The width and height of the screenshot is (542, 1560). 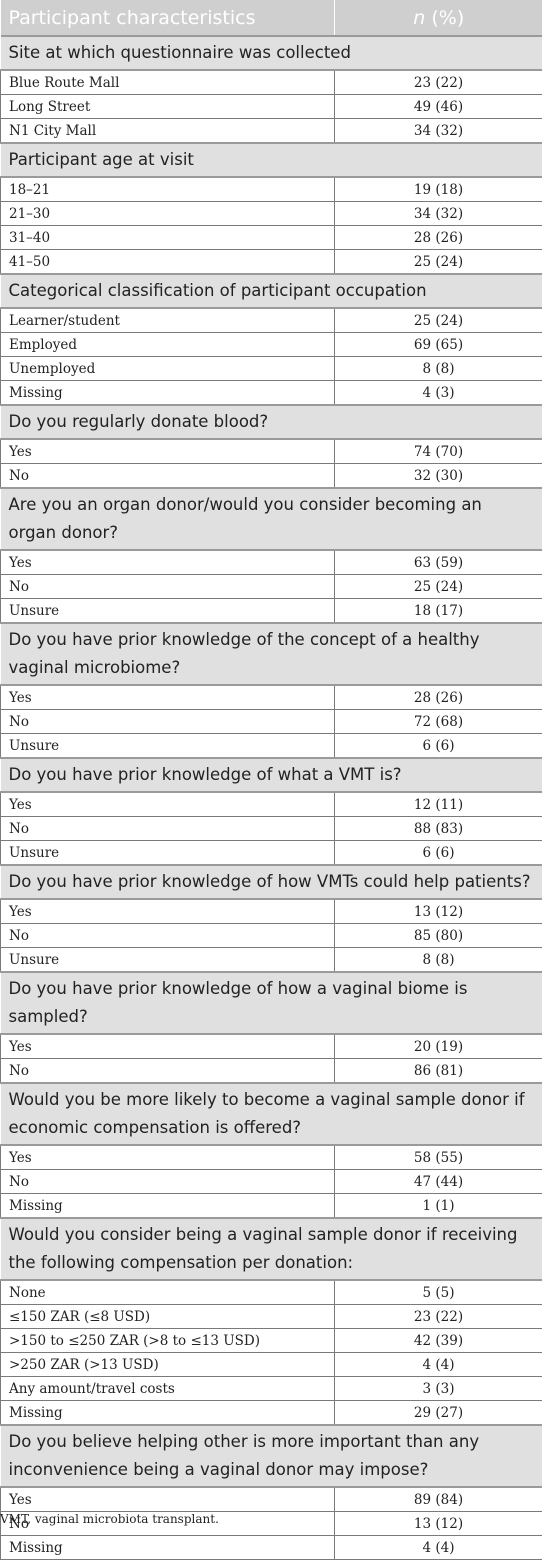 What do you see at coordinates (168, 345) in the screenshot?
I see `row-label: Employed` at bounding box center [168, 345].